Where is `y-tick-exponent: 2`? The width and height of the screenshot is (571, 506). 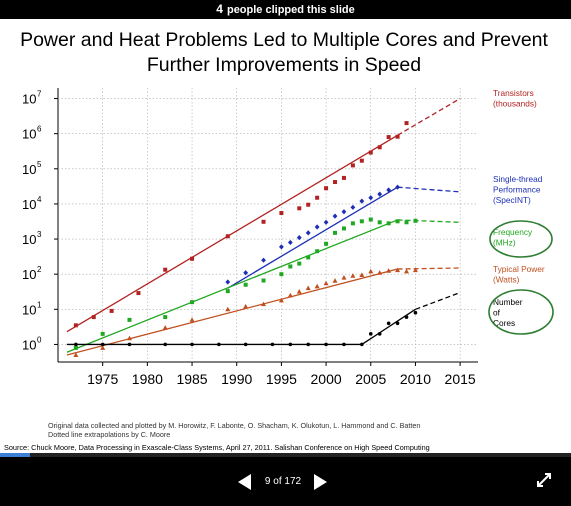 y-tick-exponent: 2 is located at coordinates (39, 269).